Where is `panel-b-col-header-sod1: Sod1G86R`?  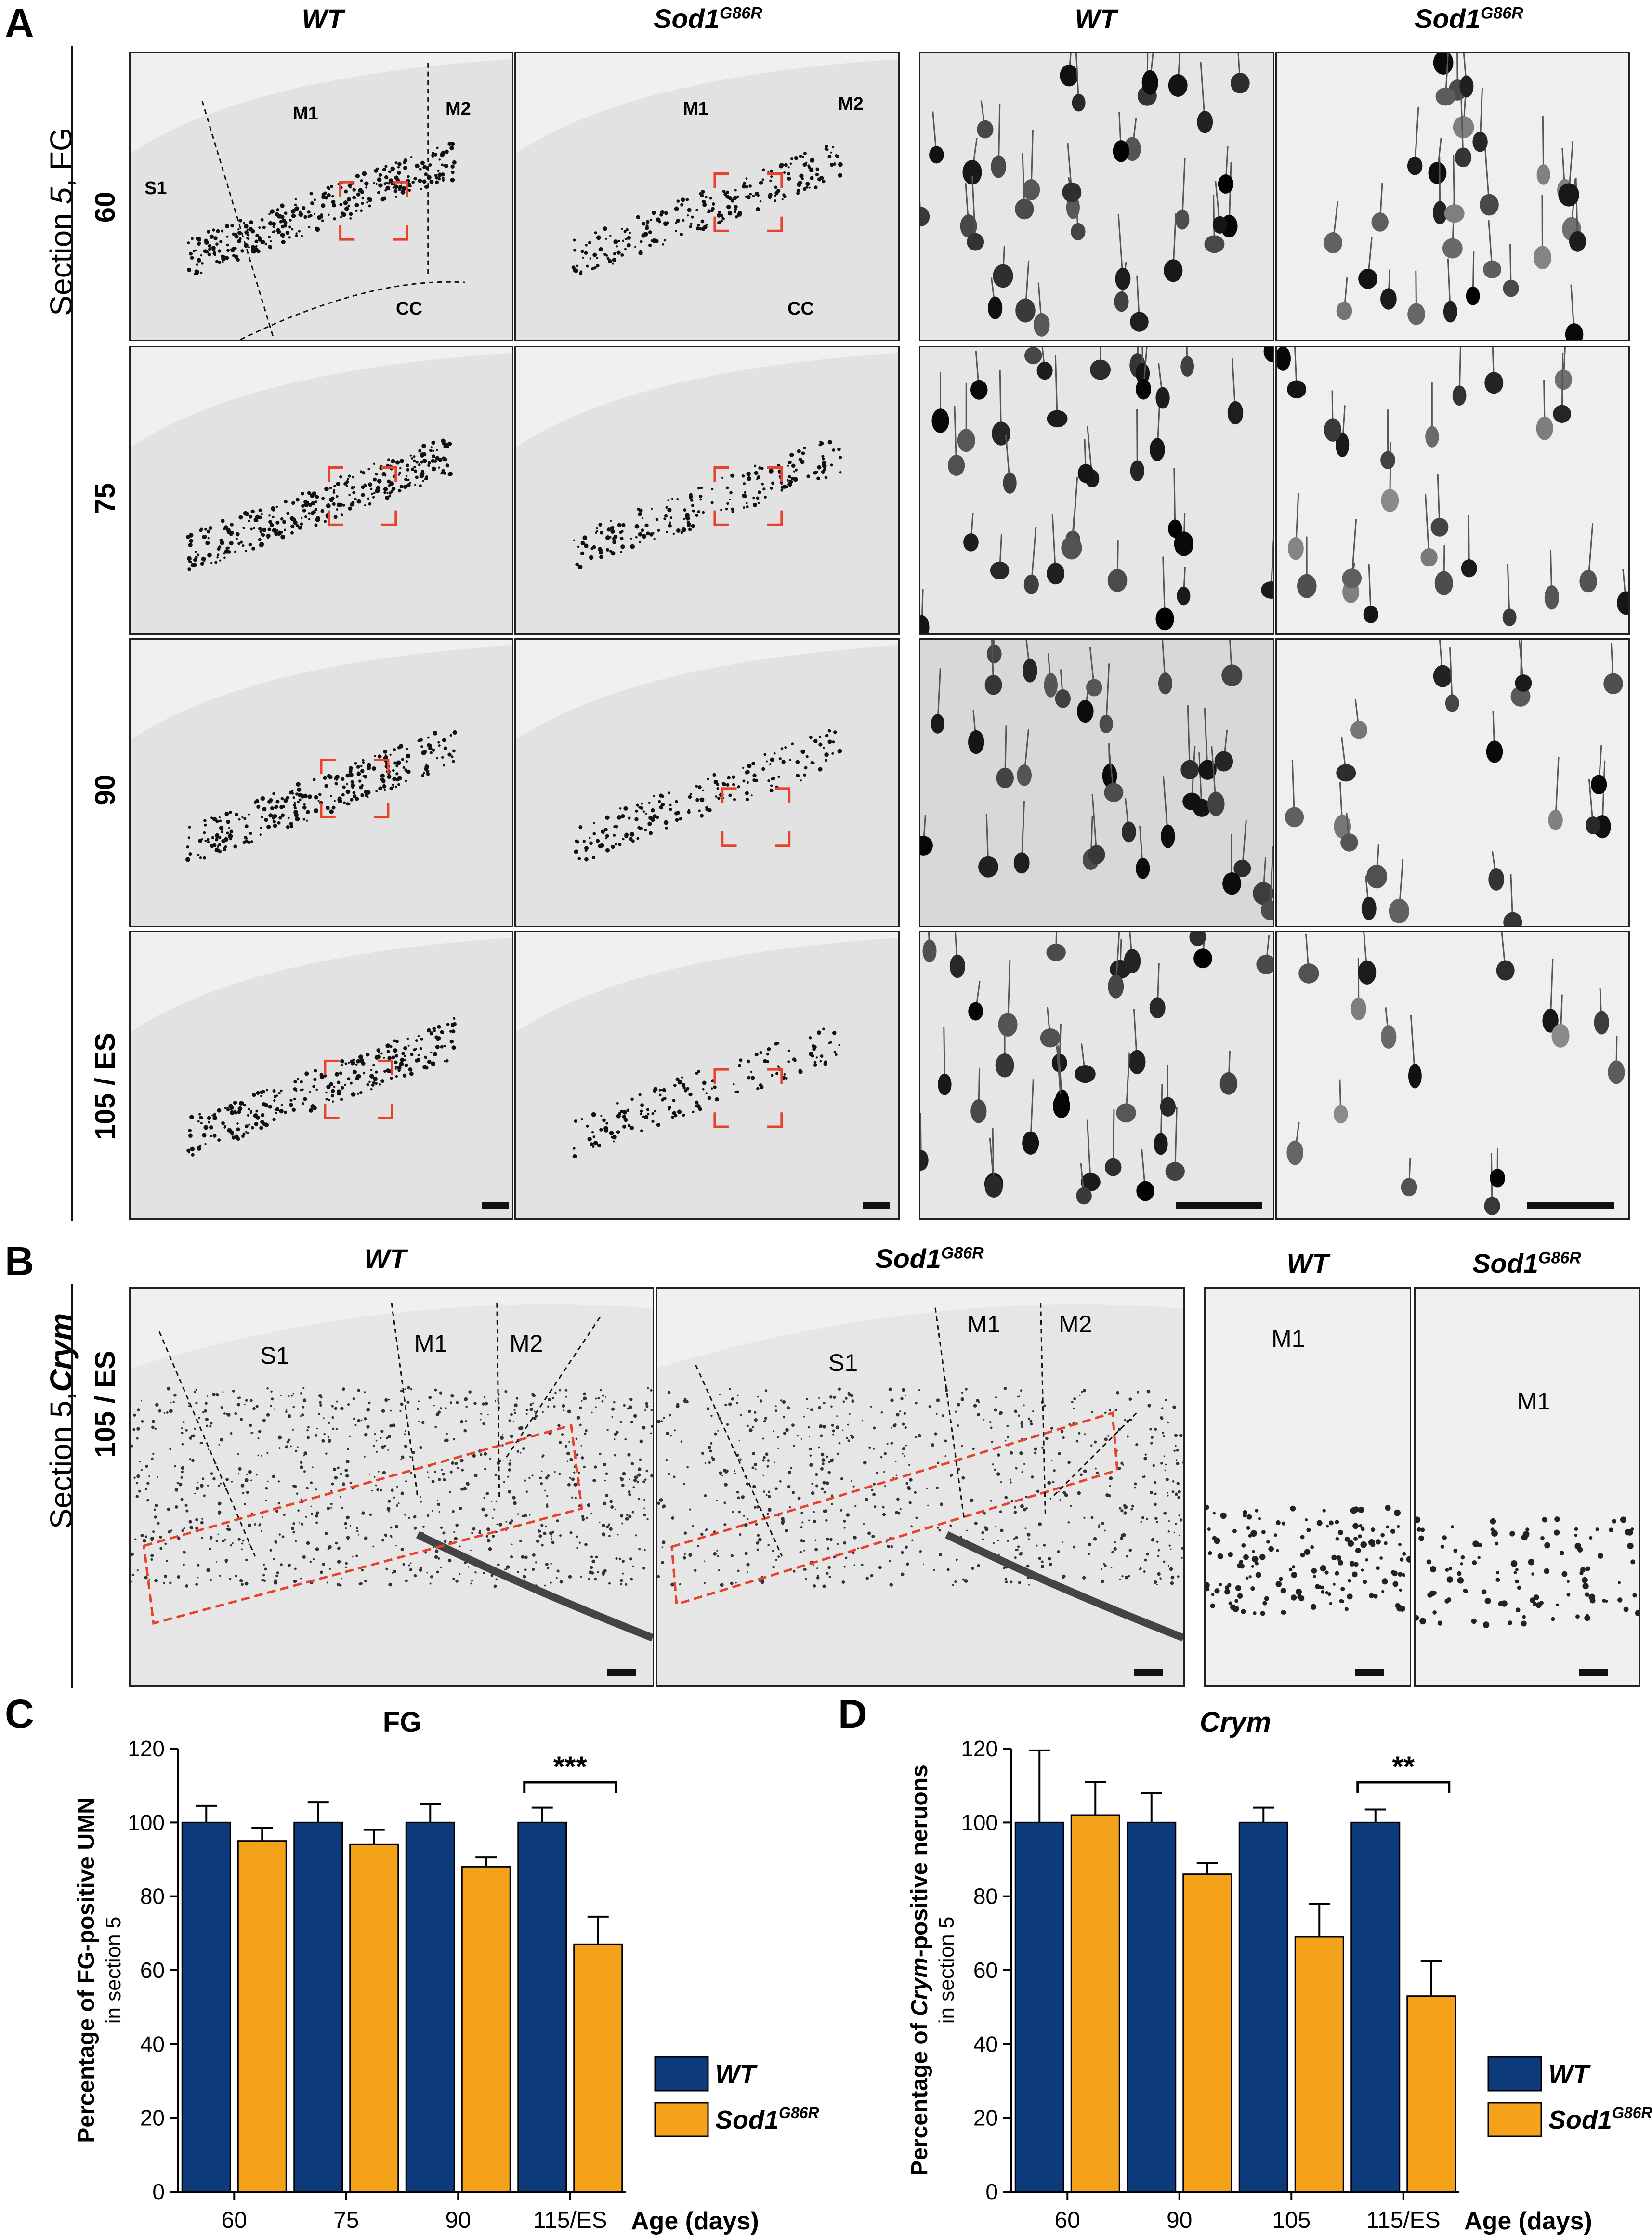 panel-b-col-header-sod1: Sod1G86R is located at coordinates (929, 1258).